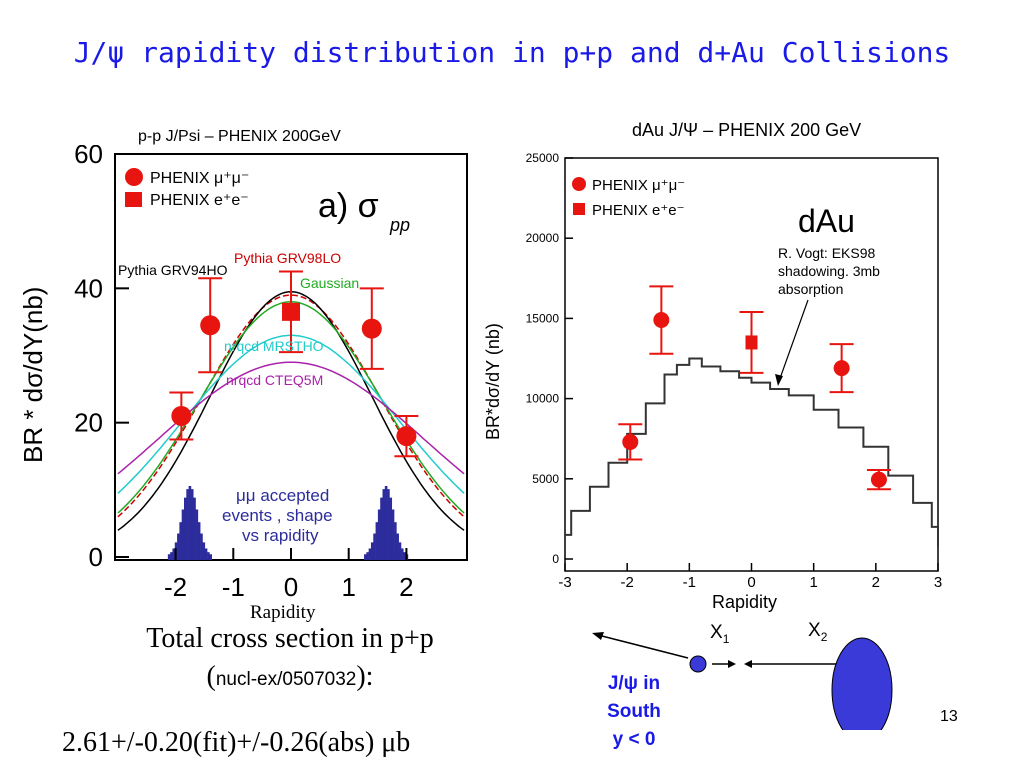 This screenshot has width=1024, height=768. Describe the element at coordinates (133, 199) in the screenshot. I see `pp-legend-square-marker` at that location.